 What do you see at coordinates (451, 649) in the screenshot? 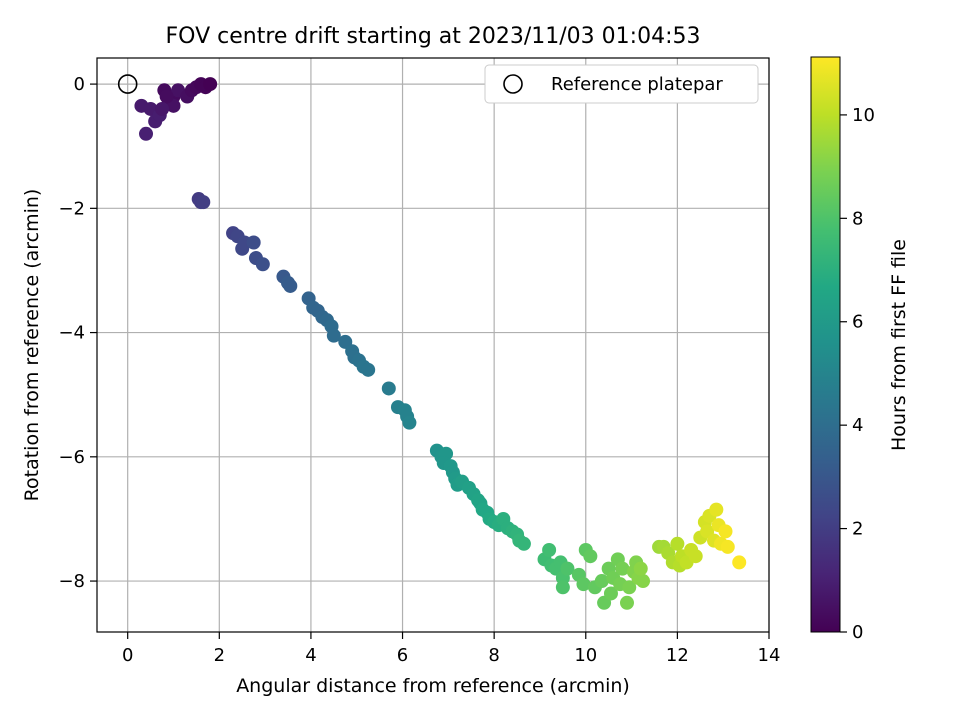
I see `x-axis-ticks: 0 2 4 6 8 10 12 14` at bounding box center [451, 649].